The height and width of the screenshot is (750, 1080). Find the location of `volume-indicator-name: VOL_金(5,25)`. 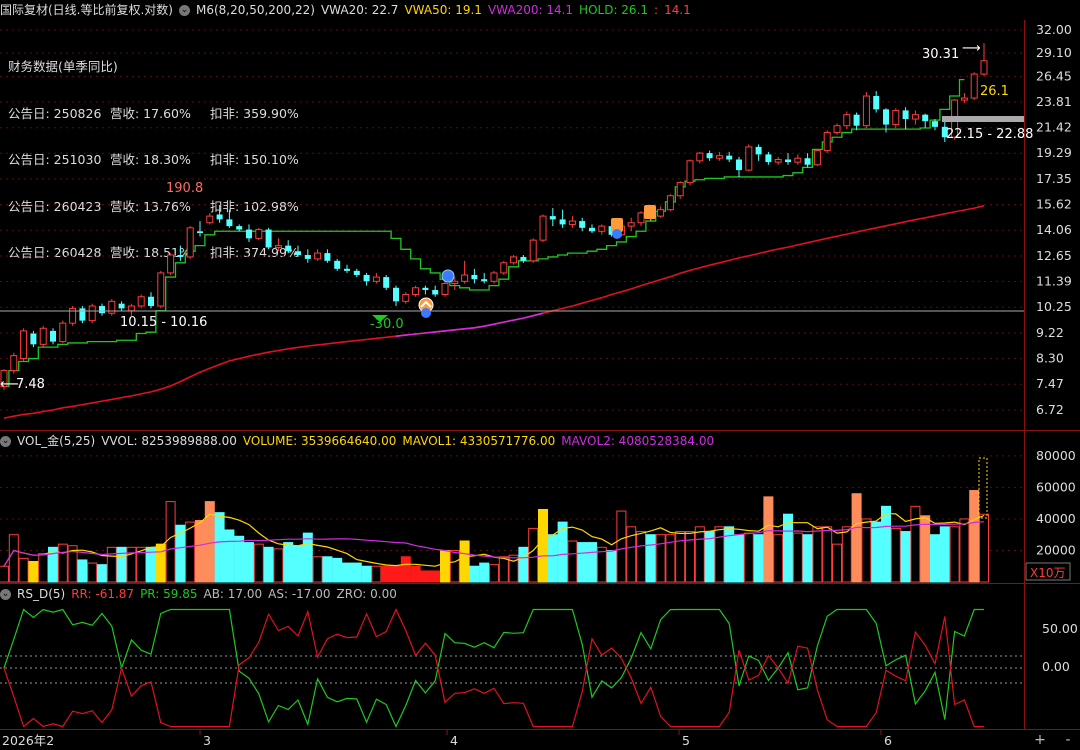

volume-indicator-name: VOL_金(5,25) is located at coordinates (56, 441).